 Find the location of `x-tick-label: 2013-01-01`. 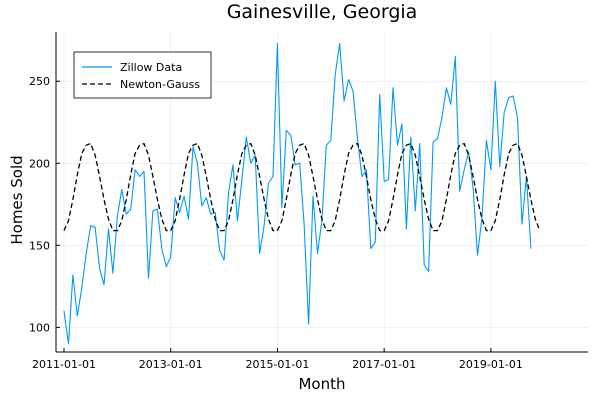

x-tick-label: 2013-01-01 is located at coordinates (171, 364).